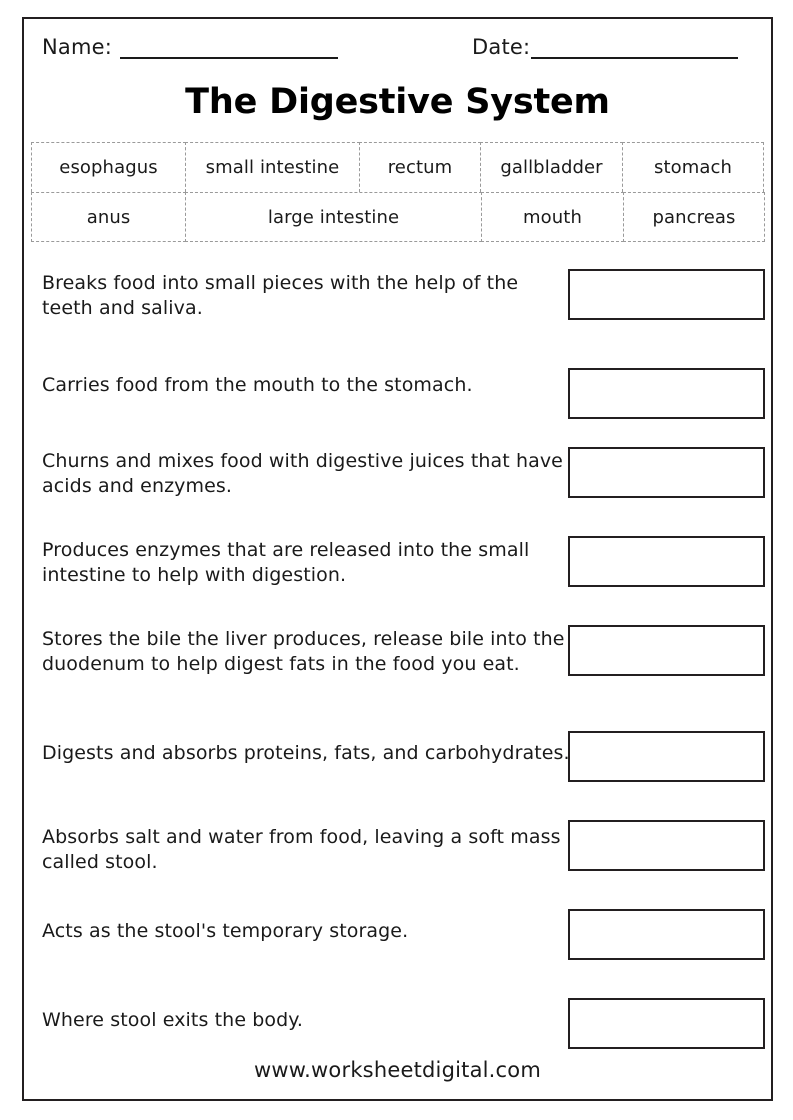  What do you see at coordinates (694, 217) in the screenshot?
I see `word-bank-cell-pancreas: pancreas` at bounding box center [694, 217].